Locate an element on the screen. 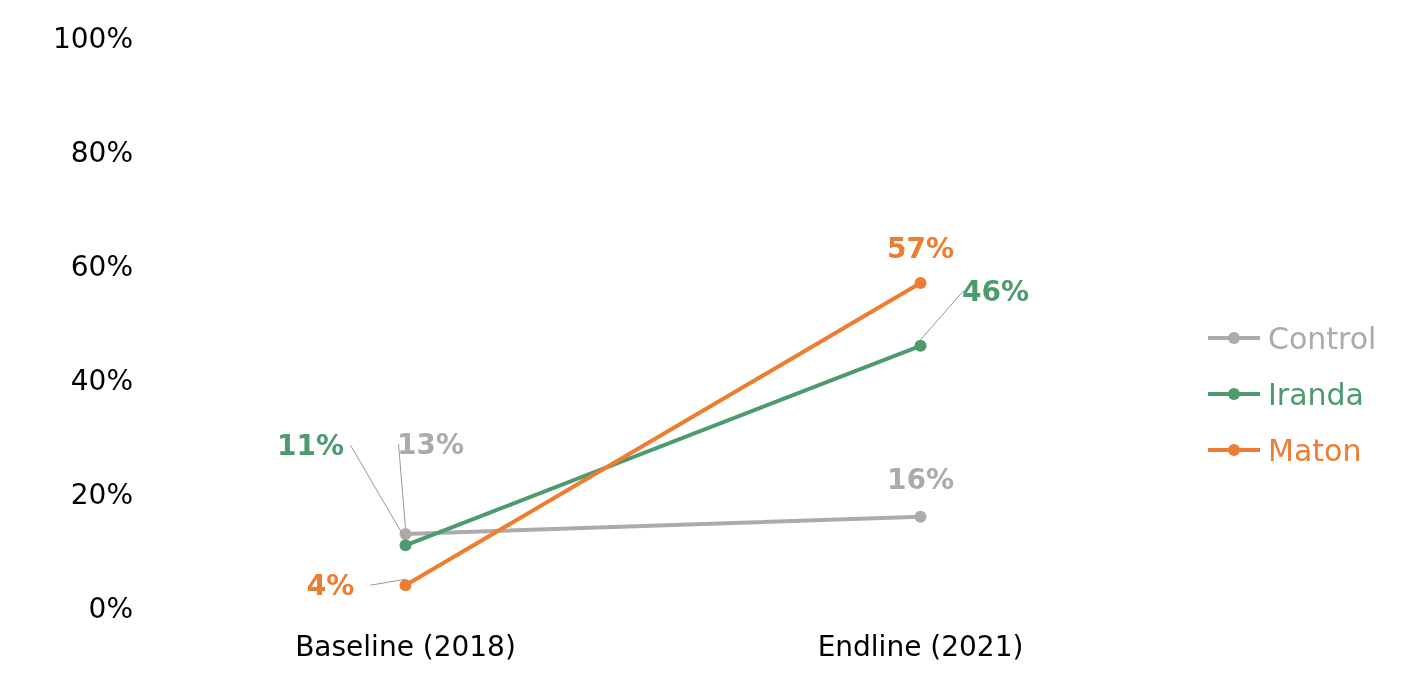  data-label: 46% is located at coordinates (995, 291).